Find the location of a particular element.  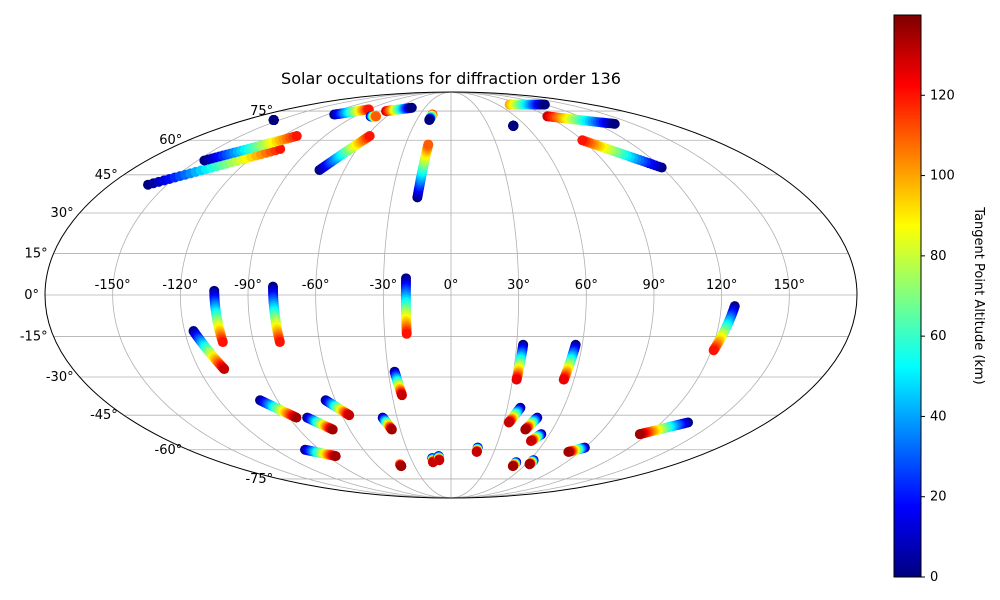

longitude-tick-label: -30° is located at coordinates (383, 285).